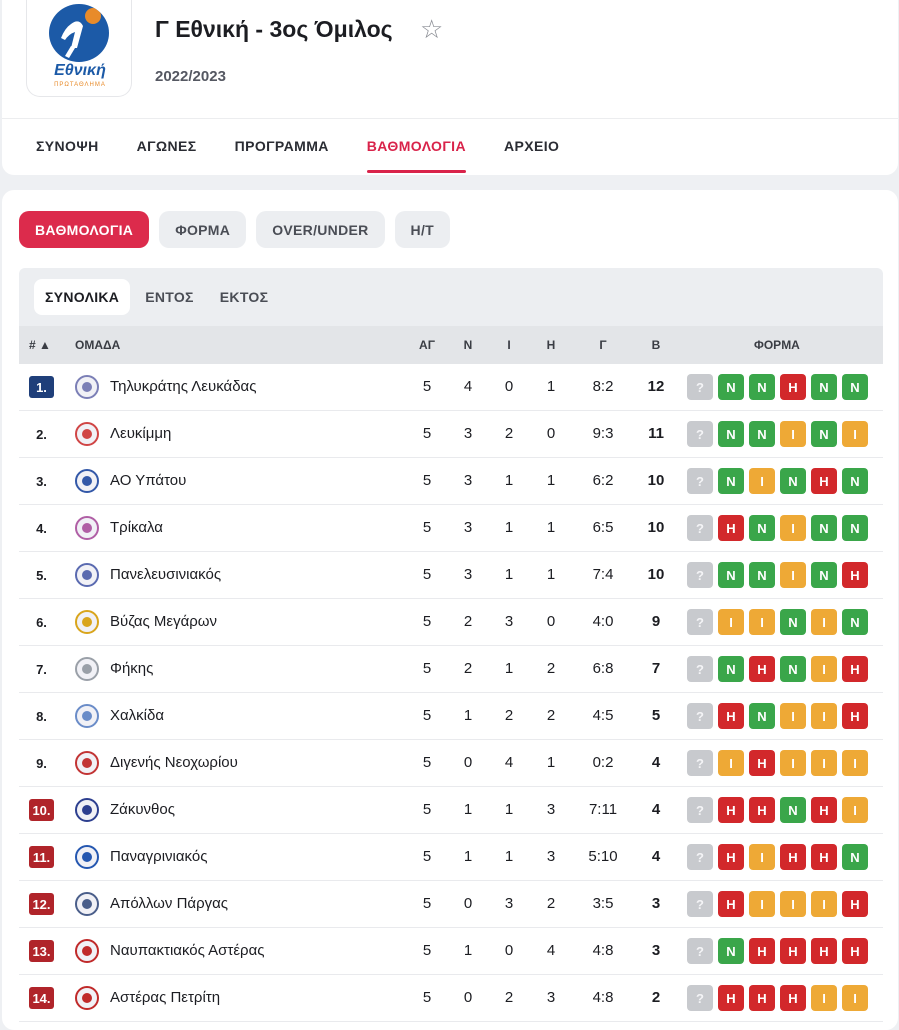  What do you see at coordinates (136, 527) in the screenshot?
I see `team-name: Τρίκαλα` at bounding box center [136, 527].